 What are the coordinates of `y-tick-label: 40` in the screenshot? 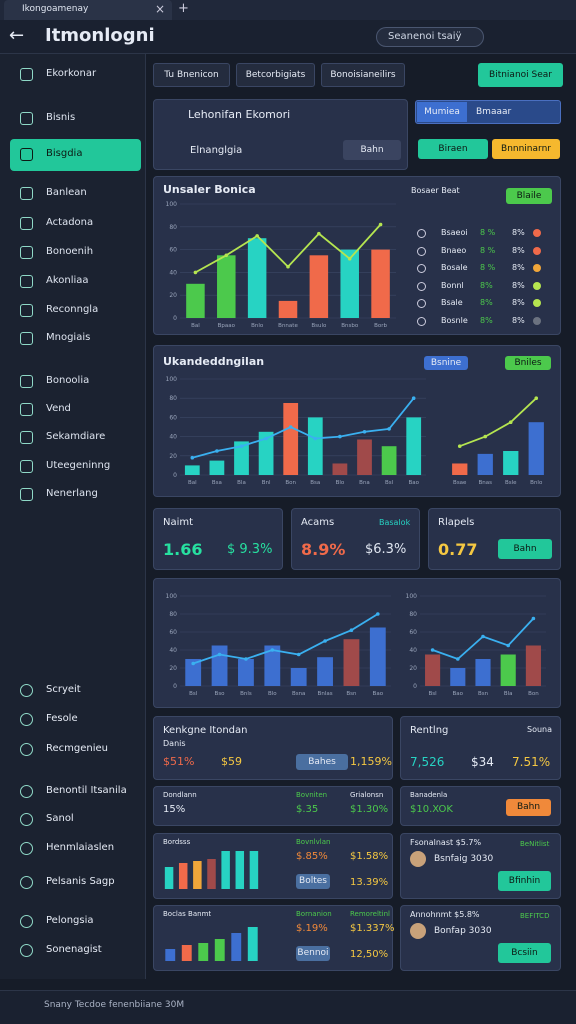 It's located at (173, 272).